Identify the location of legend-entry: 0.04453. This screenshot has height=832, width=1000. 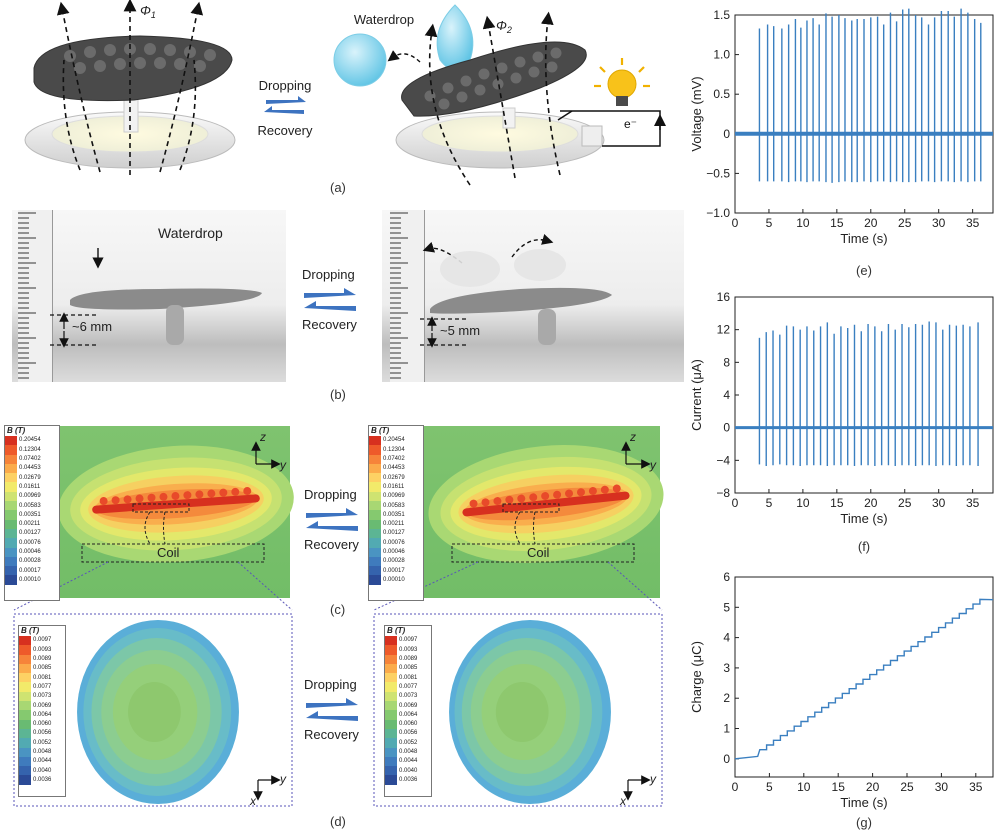
(396, 468).